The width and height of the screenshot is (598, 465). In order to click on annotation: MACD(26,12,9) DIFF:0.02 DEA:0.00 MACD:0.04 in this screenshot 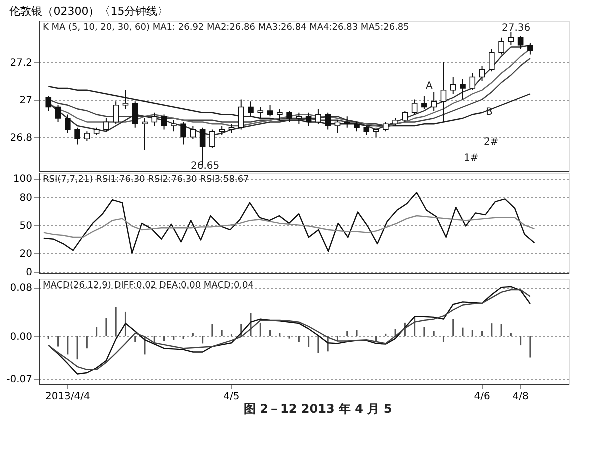, I will do `click(148, 286)`.